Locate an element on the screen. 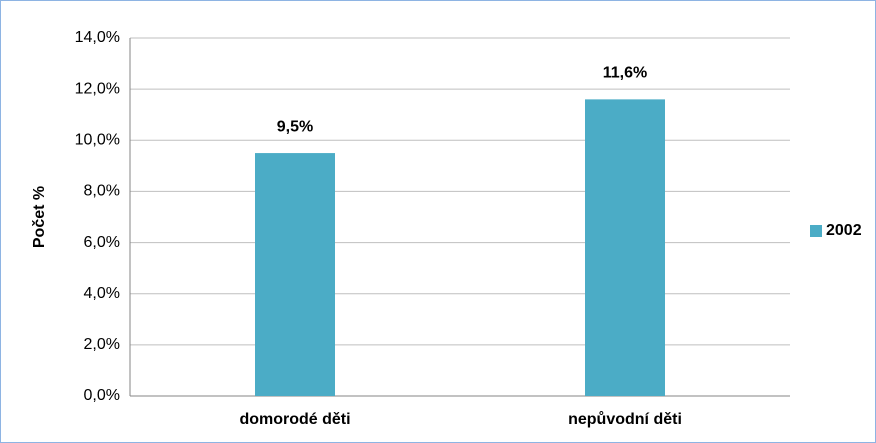  x-tick-label: domorodé děti is located at coordinates (294, 419).